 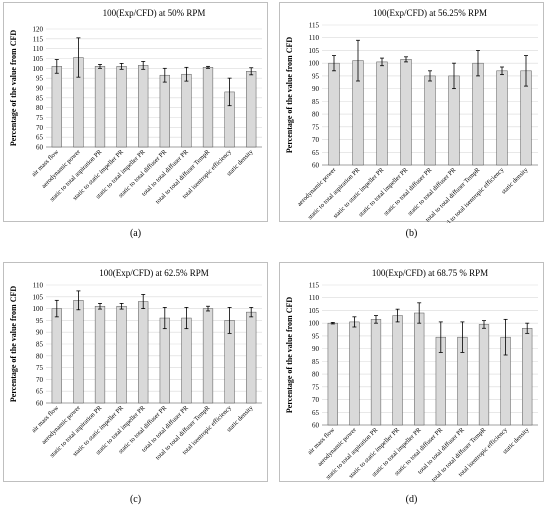 I want to click on panel-caption-c: (c), so click(x=135, y=499).